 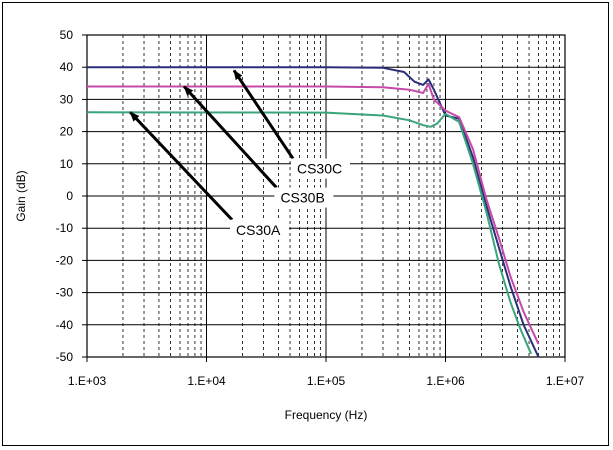 I want to click on y-tick-label: -40, so click(x=65, y=325).